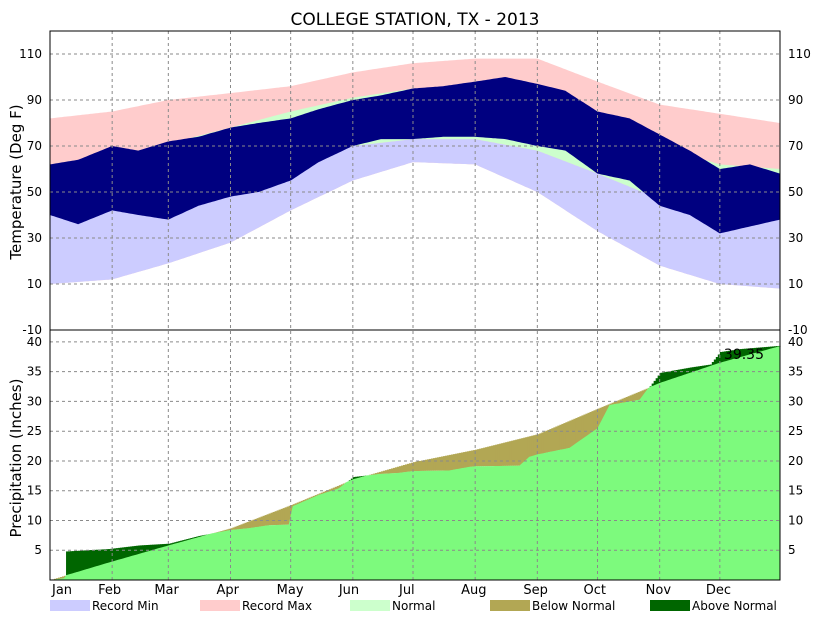  Describe the element at coordinates (795, 342) in the screenshot. I see `precipitation-tick-right: 40` at that location.